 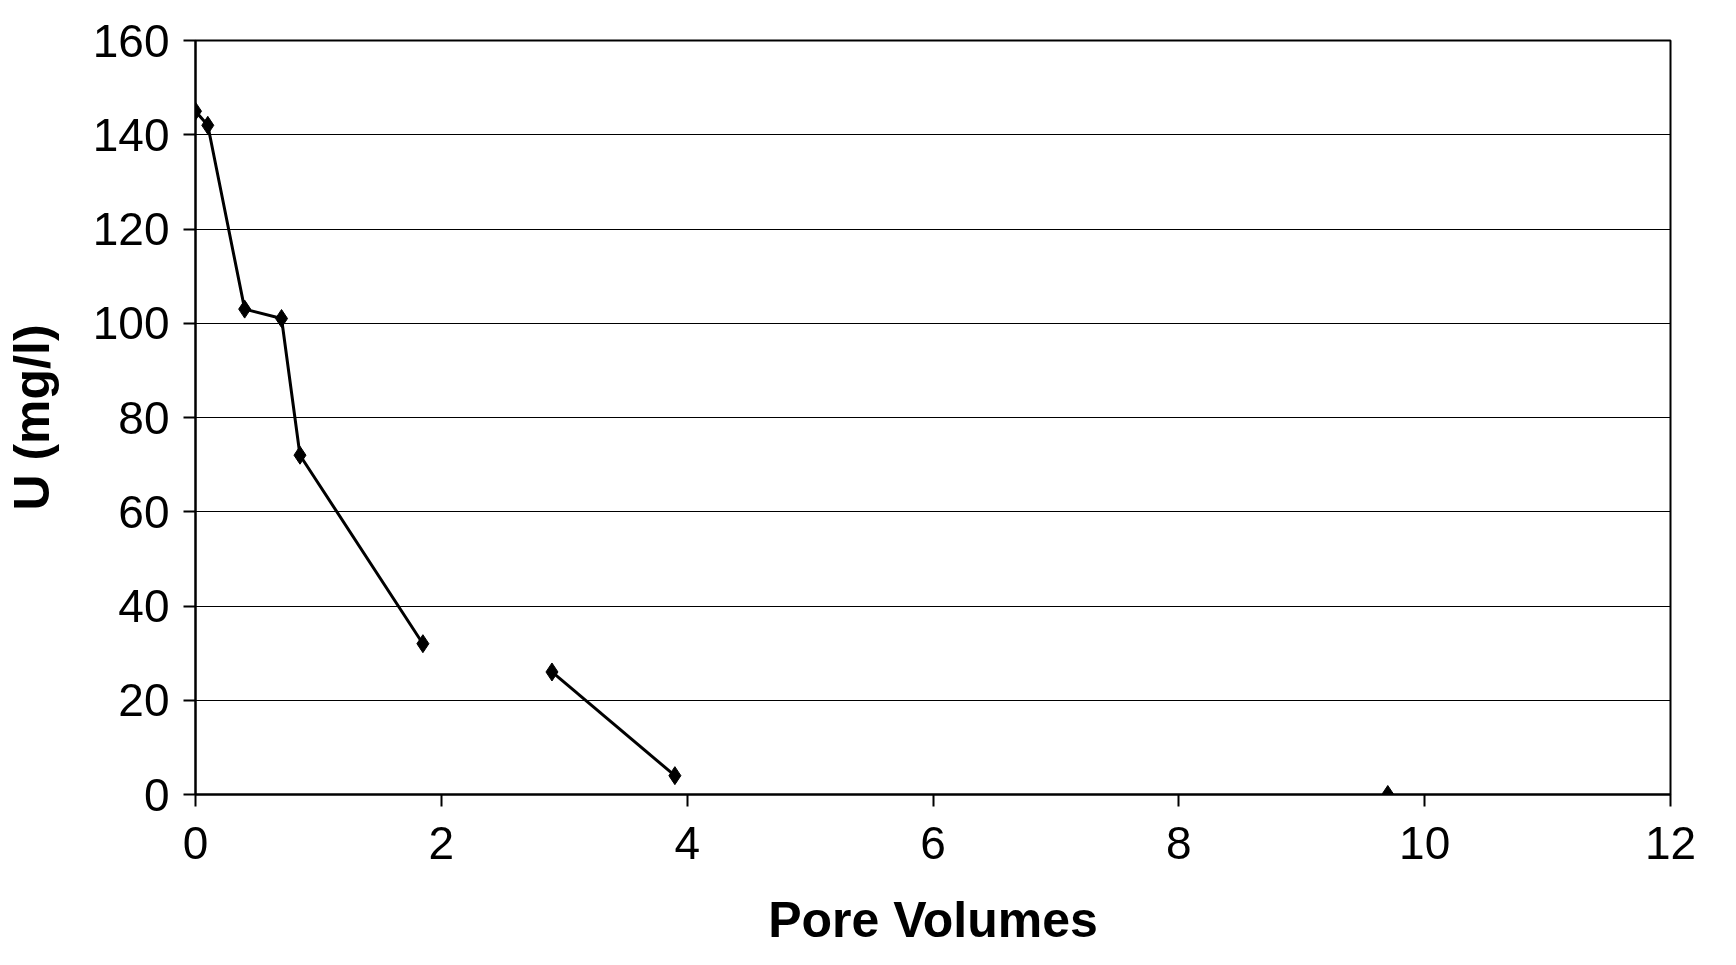 I want to click on y-tick-label: 160, so click(x=131, y=40).